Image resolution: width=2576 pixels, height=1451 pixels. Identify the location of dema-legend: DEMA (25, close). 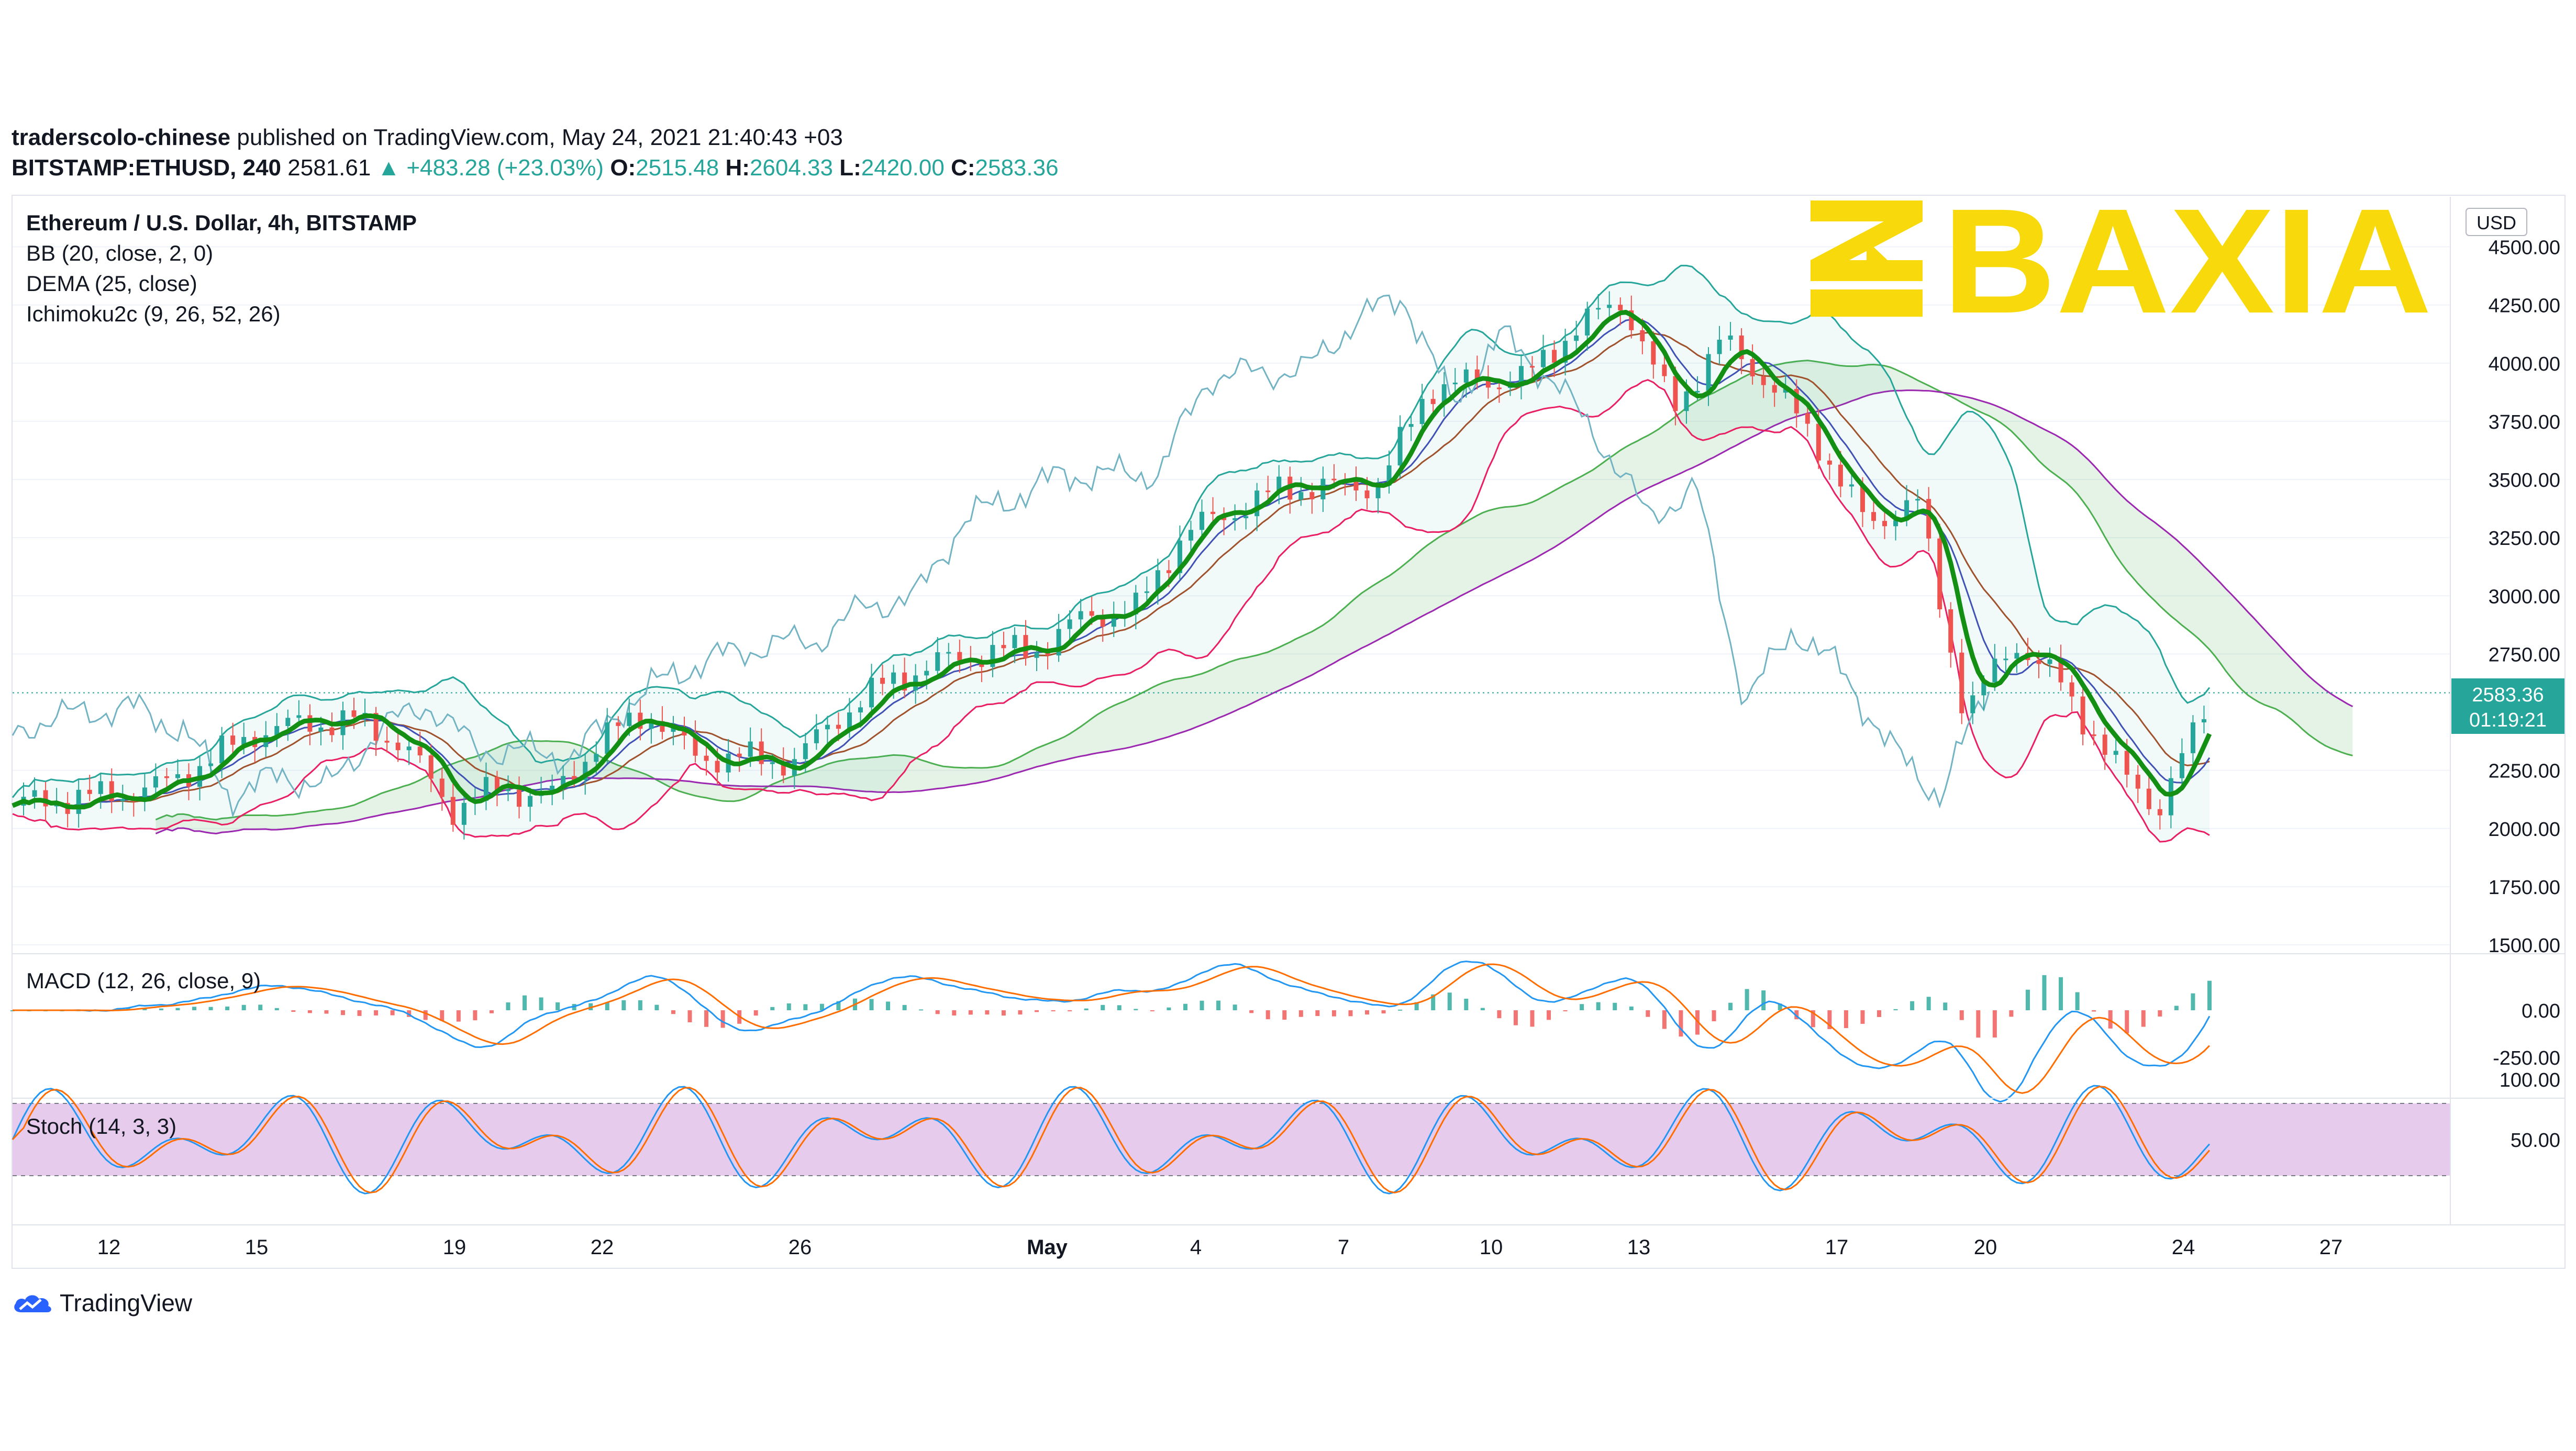
(112, 284).